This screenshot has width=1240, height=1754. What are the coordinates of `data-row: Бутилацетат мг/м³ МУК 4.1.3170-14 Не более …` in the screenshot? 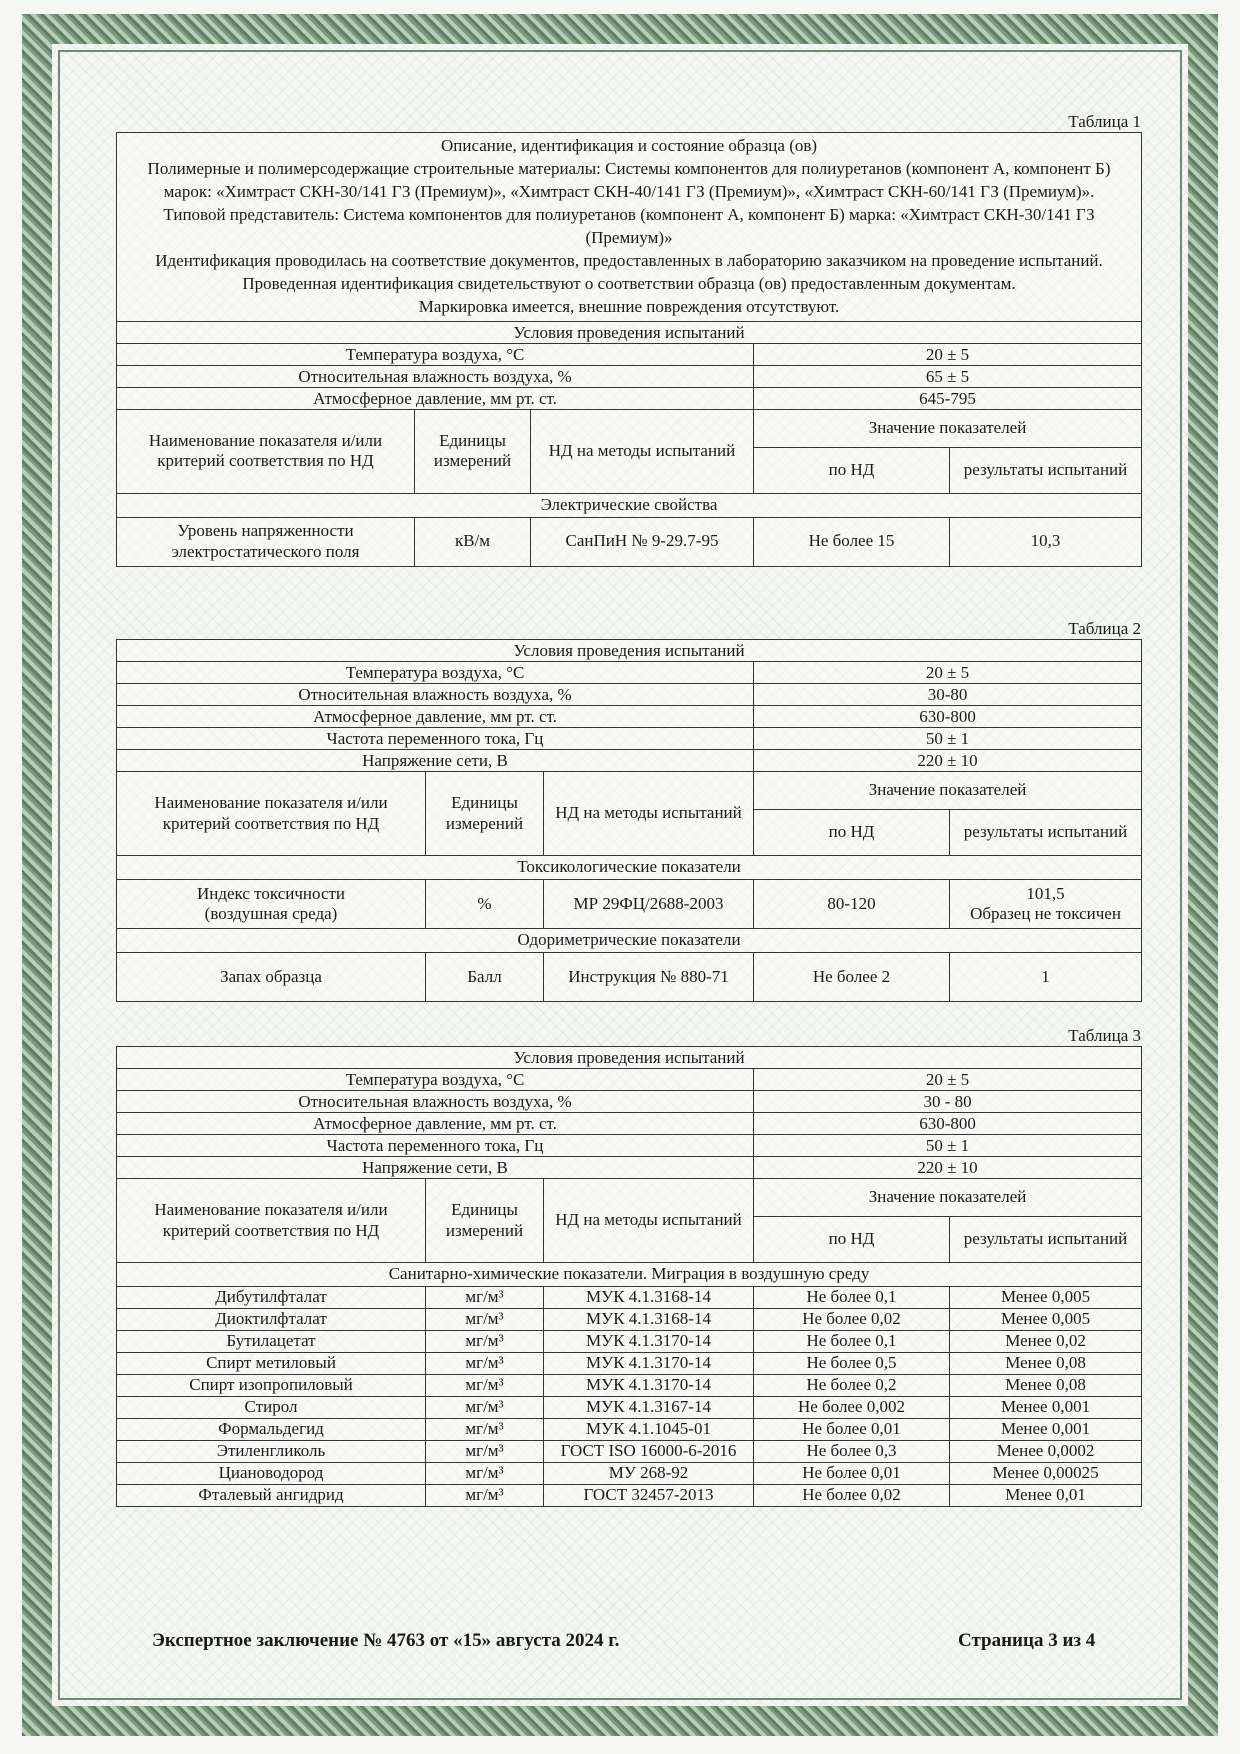 It's located at (629, 1341).